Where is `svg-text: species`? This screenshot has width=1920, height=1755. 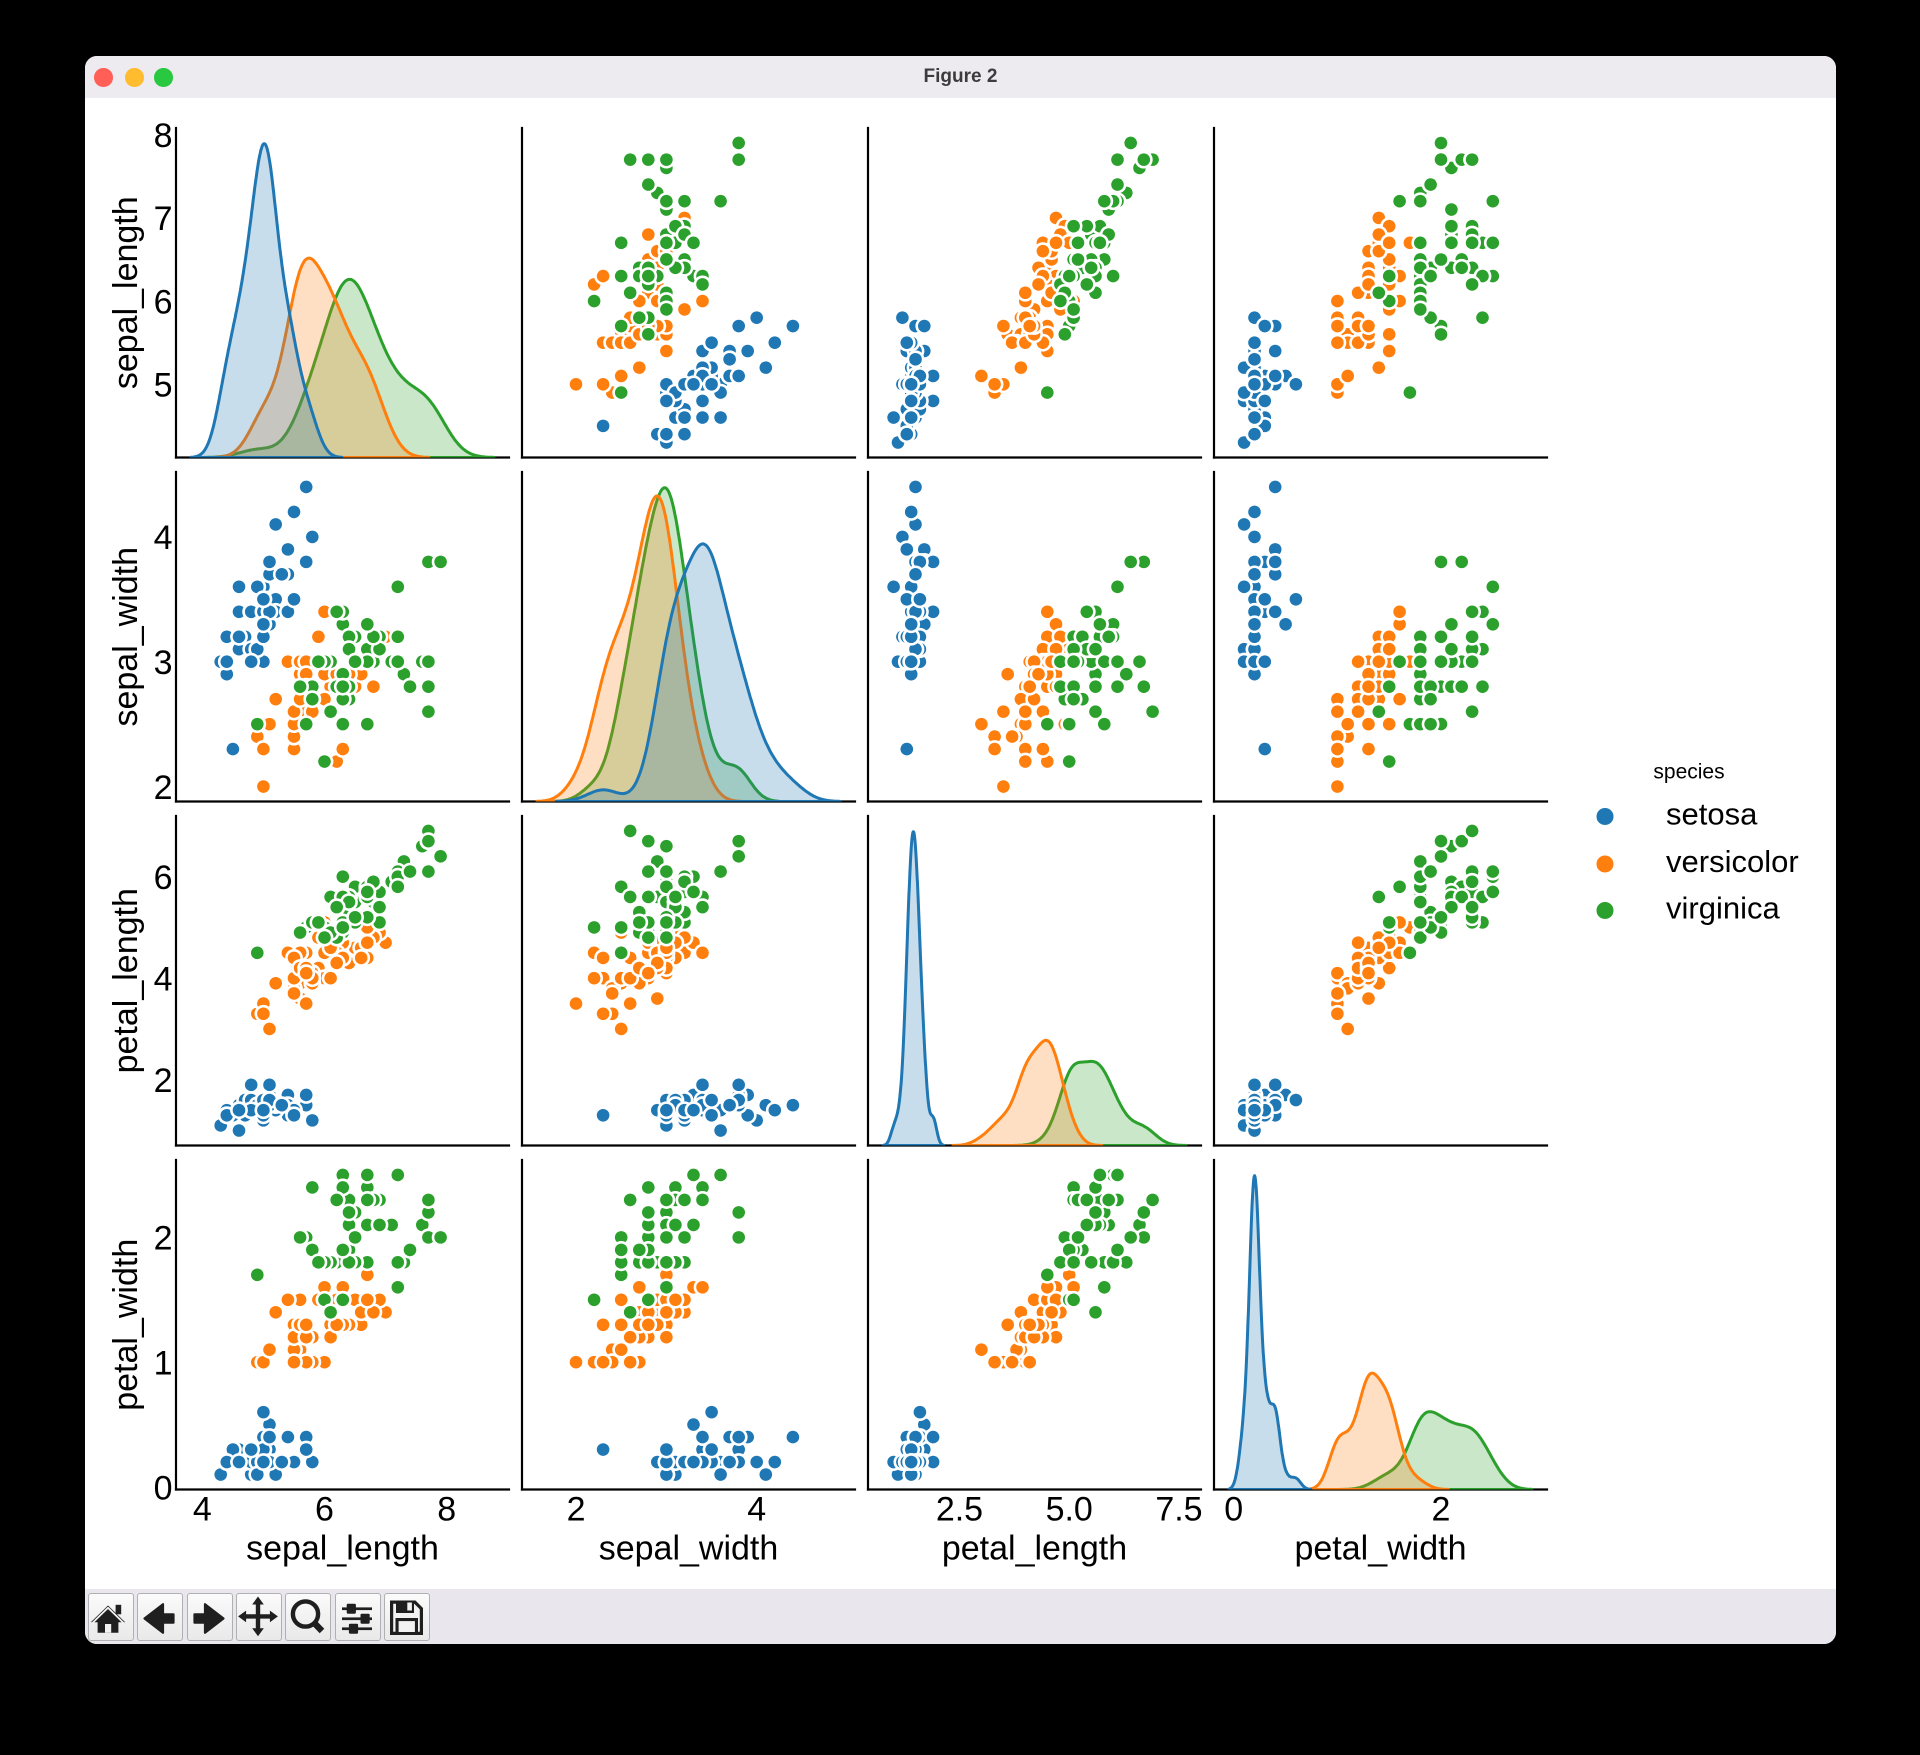 svg-text: species is located at coordinates (1688, 771).